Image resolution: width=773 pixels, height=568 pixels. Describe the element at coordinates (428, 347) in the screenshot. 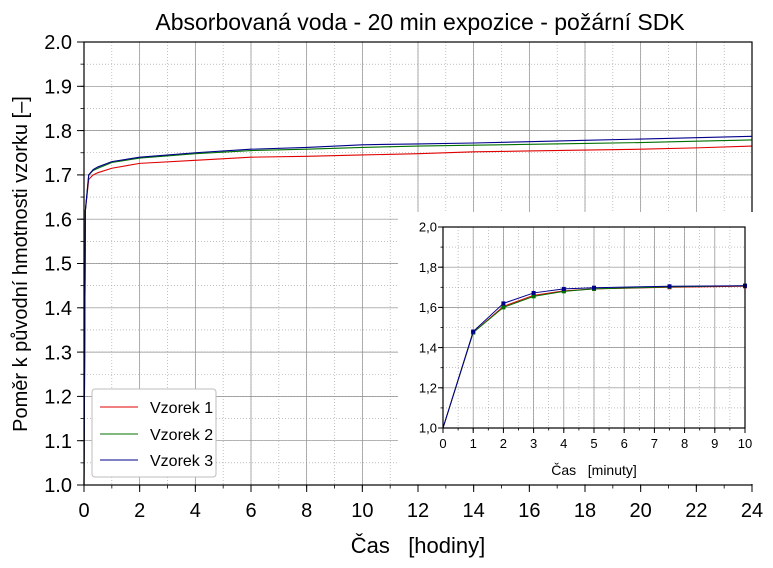

I see `y-tick-label: 1,4` at that location.